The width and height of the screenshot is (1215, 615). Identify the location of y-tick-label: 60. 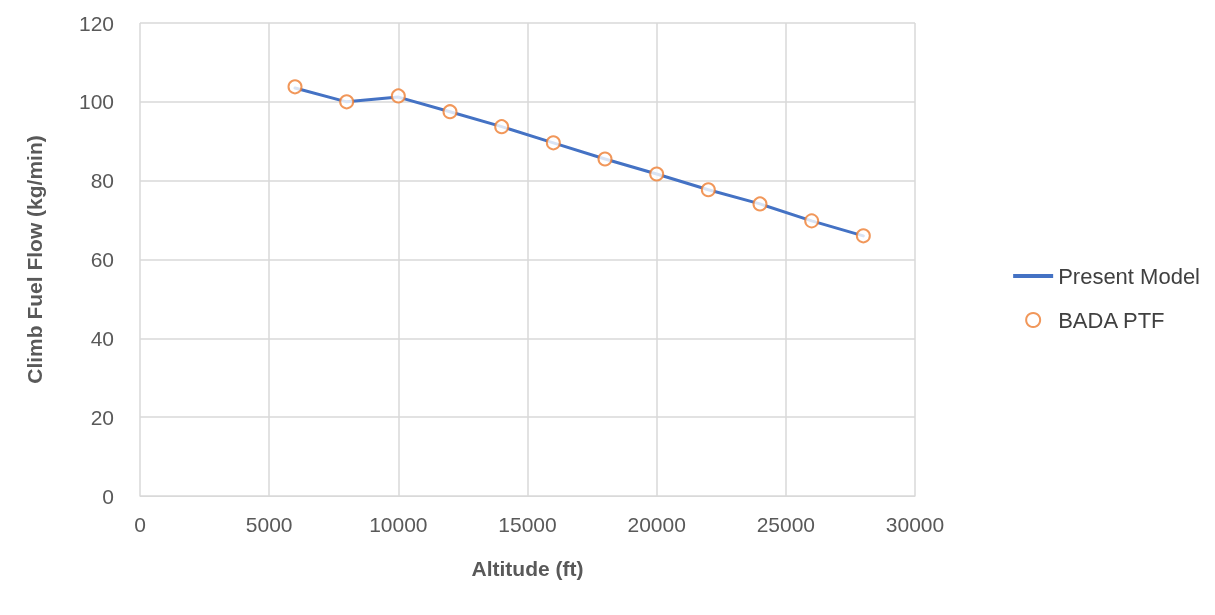
(102, 259).